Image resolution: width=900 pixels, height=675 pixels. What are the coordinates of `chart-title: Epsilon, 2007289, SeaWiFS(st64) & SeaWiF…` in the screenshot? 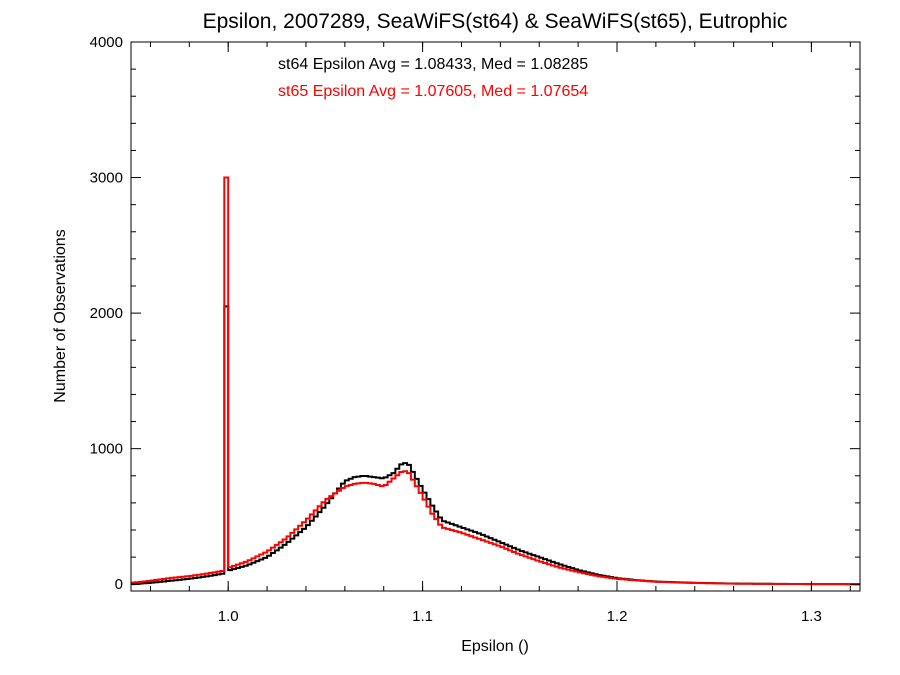 It's located at (495, 21).